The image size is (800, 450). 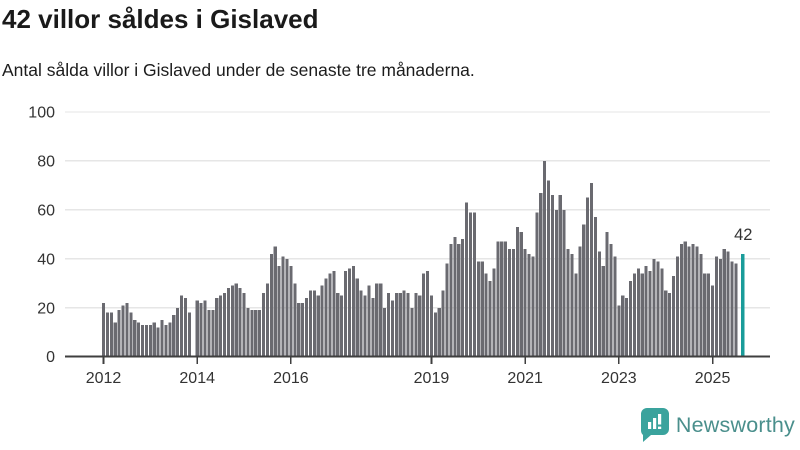 I want to click on x-axis-label: 2025, so click(x=713, y=378).